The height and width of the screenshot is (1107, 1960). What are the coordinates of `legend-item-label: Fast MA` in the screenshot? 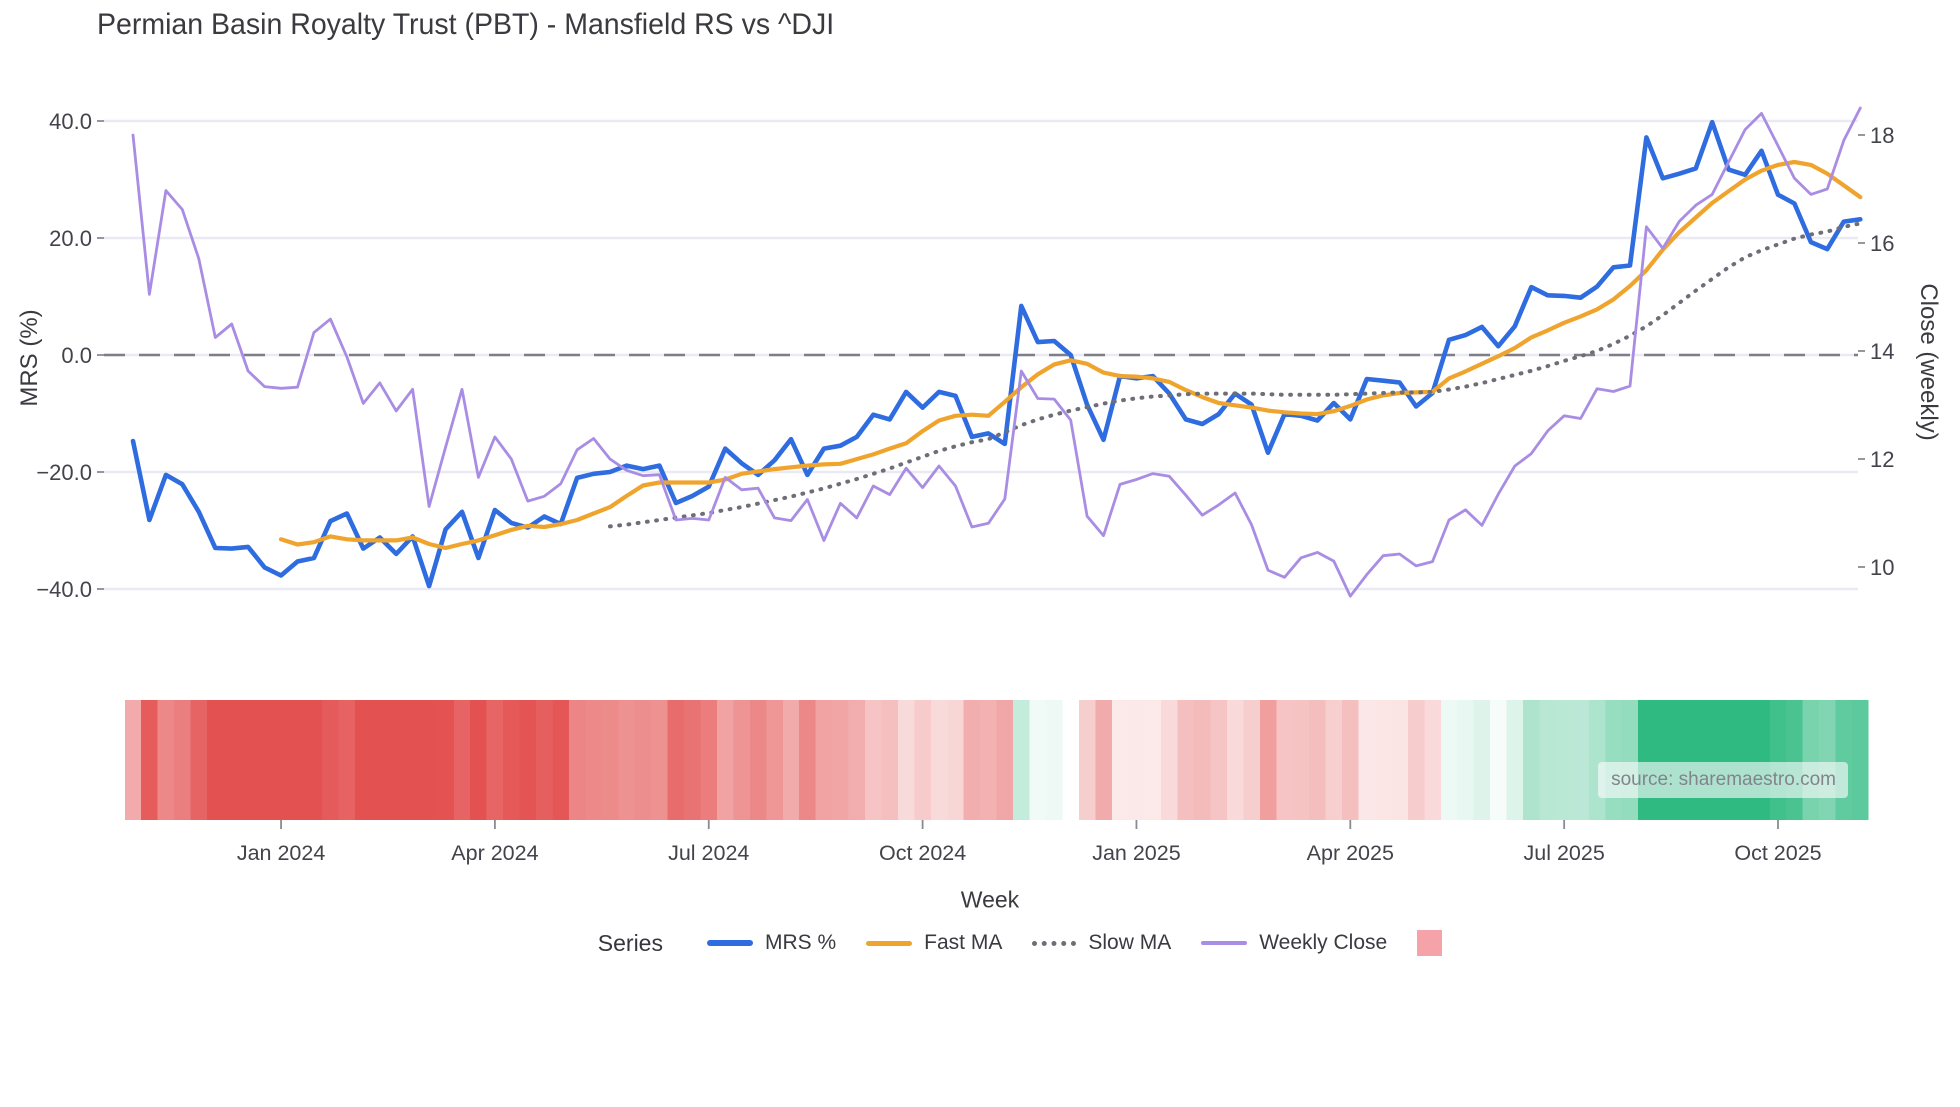 It's located at (963, 942).